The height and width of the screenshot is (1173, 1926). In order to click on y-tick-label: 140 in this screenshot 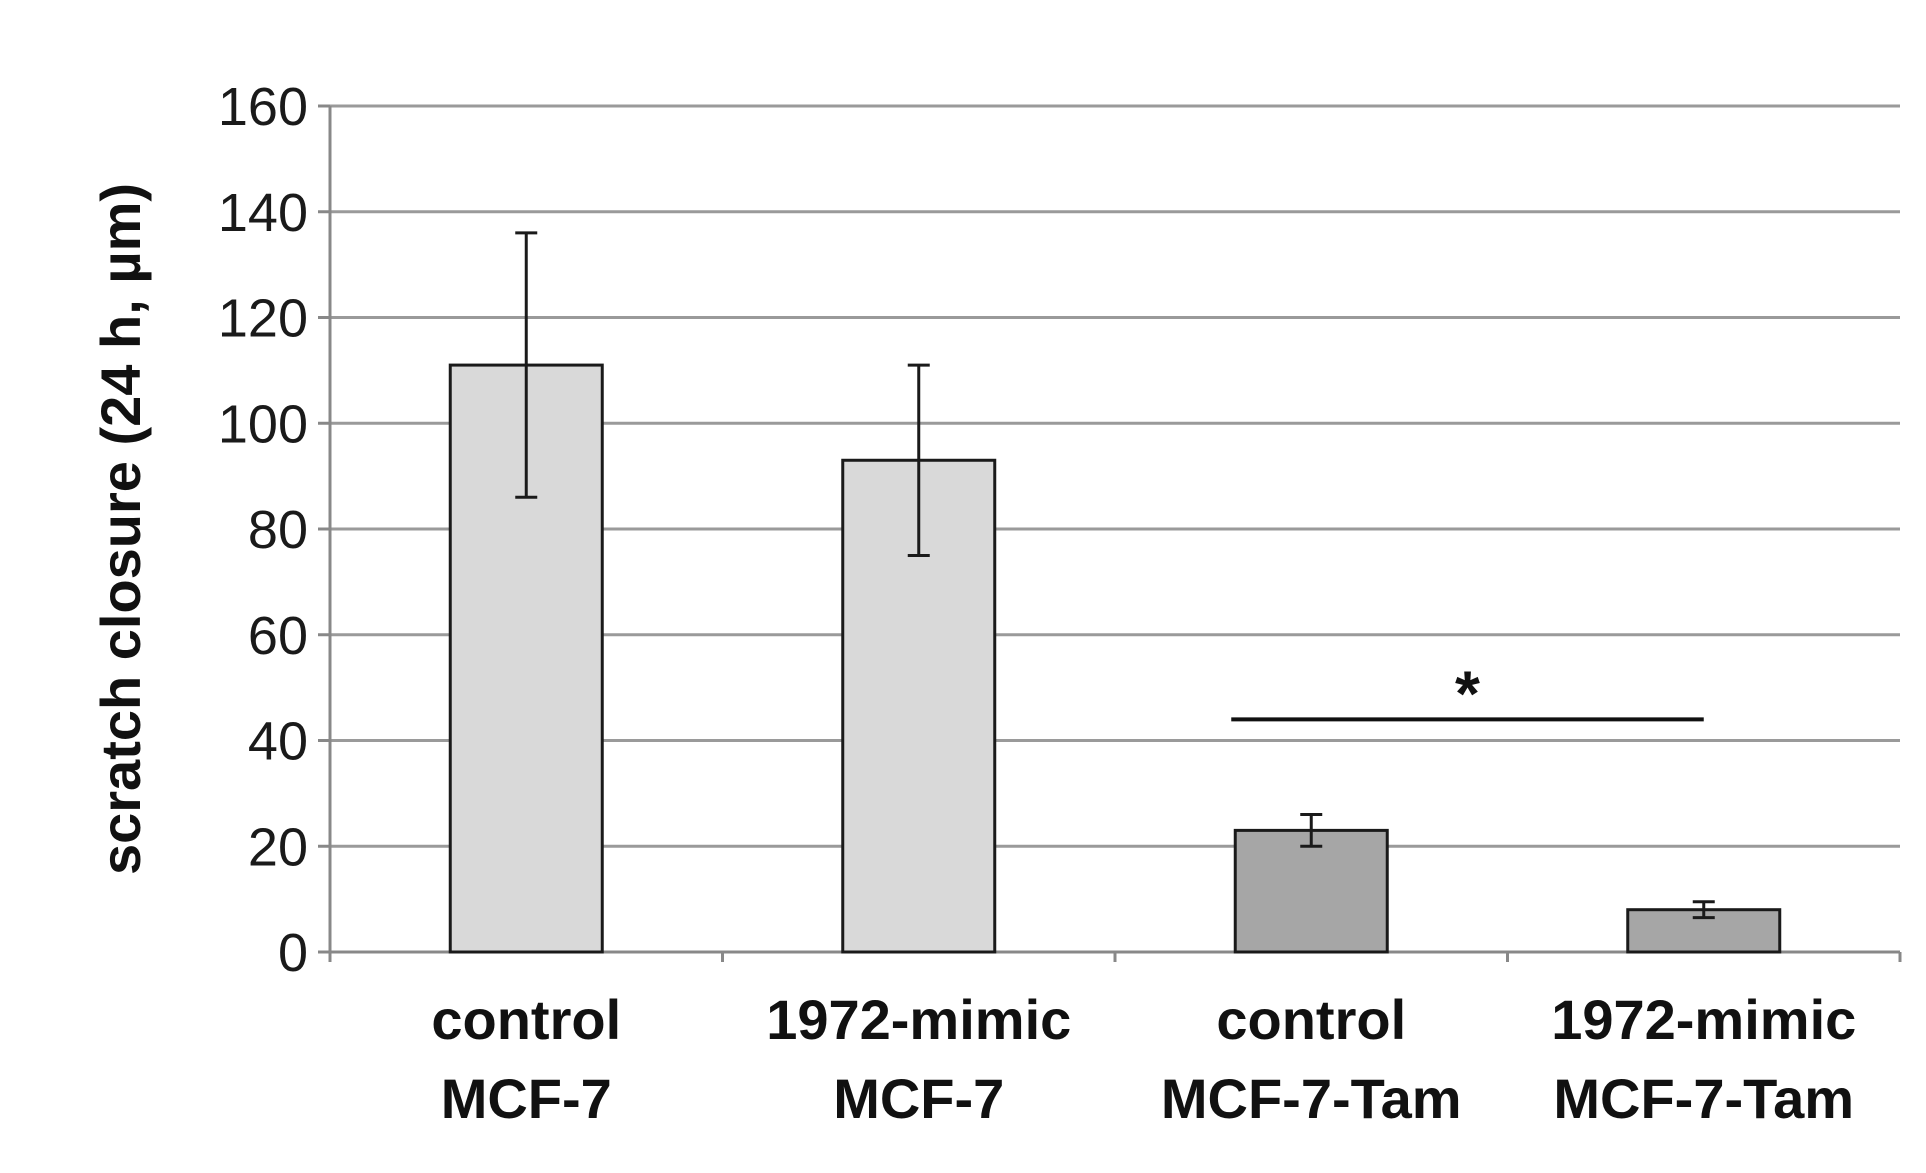, I will do `click(263, 213)`.